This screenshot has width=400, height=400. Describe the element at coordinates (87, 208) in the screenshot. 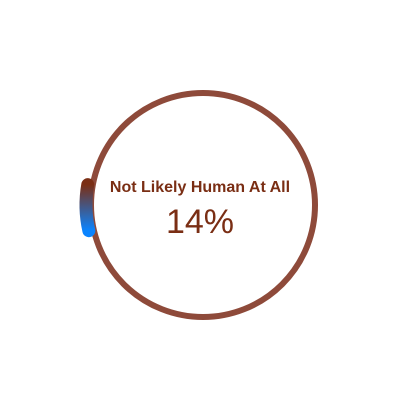

I see `gauge-progress-arc` at that location.